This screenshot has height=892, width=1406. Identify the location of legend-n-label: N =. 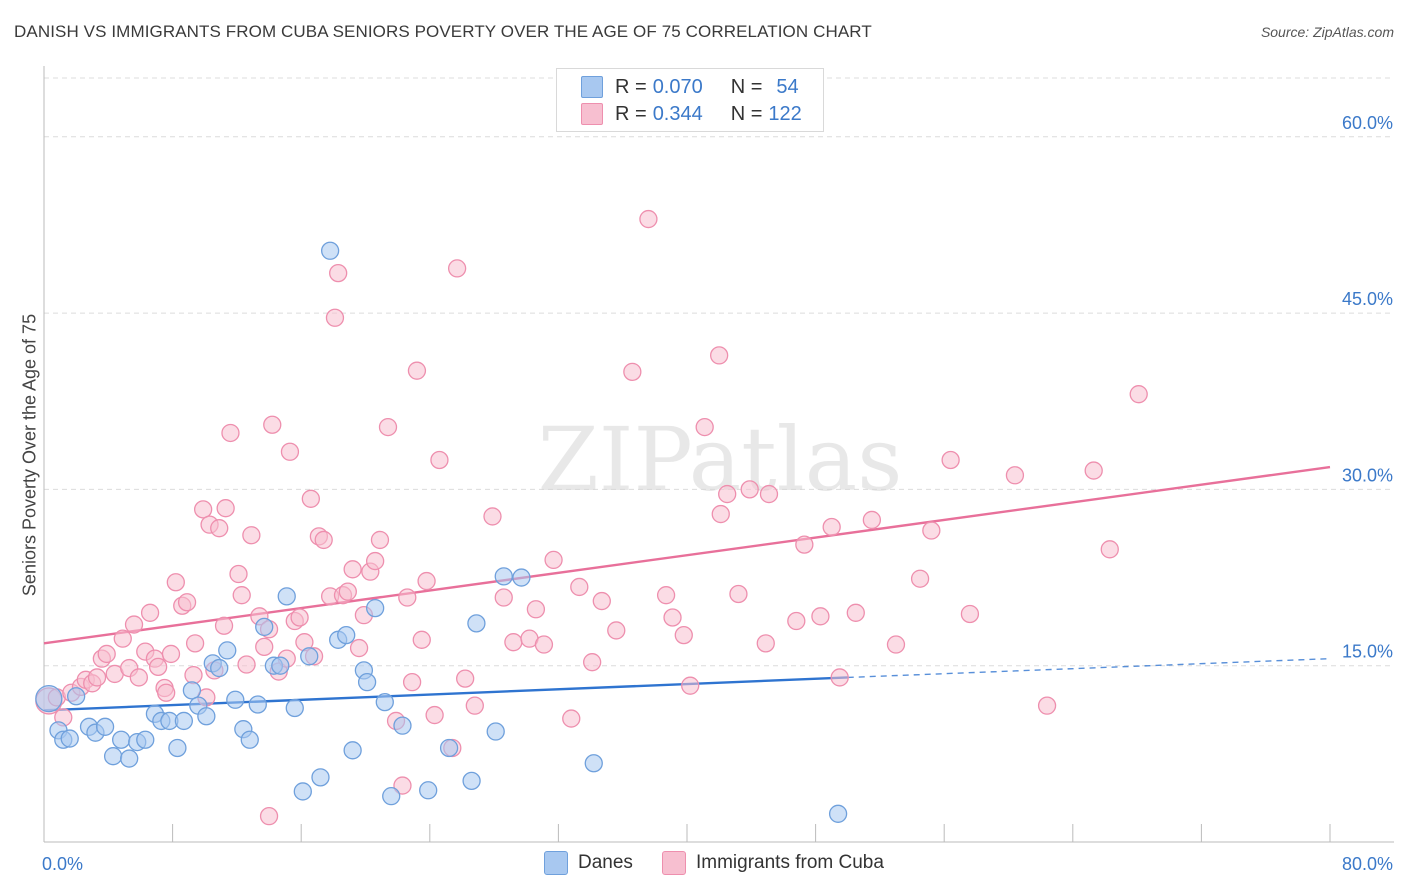
(746, 86).